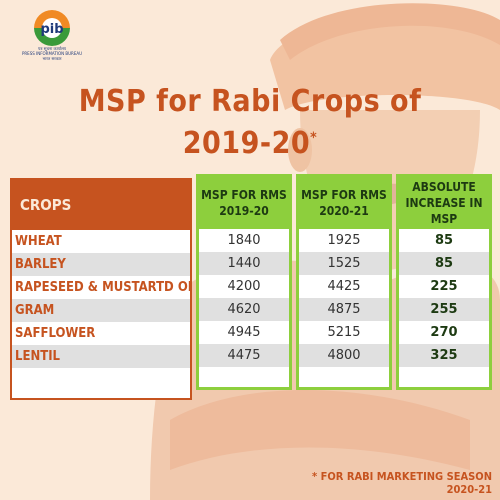 Image resolution: width=500 pixels, height=500 pixels. What do you see at coordinates (344, 332) in the screenshot?
I see `msp-value: 5215` at bounding box center [344, 332].